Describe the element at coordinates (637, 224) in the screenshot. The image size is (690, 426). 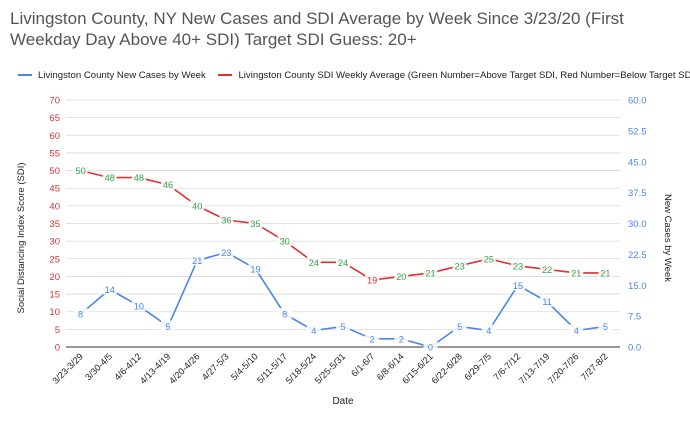
I see `y-right-tick-label: 30.0` at that location.